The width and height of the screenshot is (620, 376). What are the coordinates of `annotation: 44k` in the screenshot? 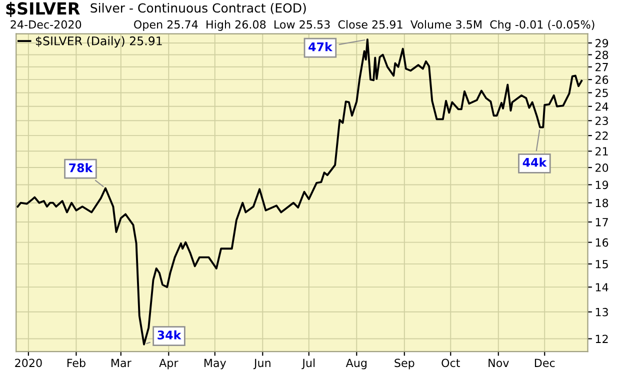 It's located at (534, 162).